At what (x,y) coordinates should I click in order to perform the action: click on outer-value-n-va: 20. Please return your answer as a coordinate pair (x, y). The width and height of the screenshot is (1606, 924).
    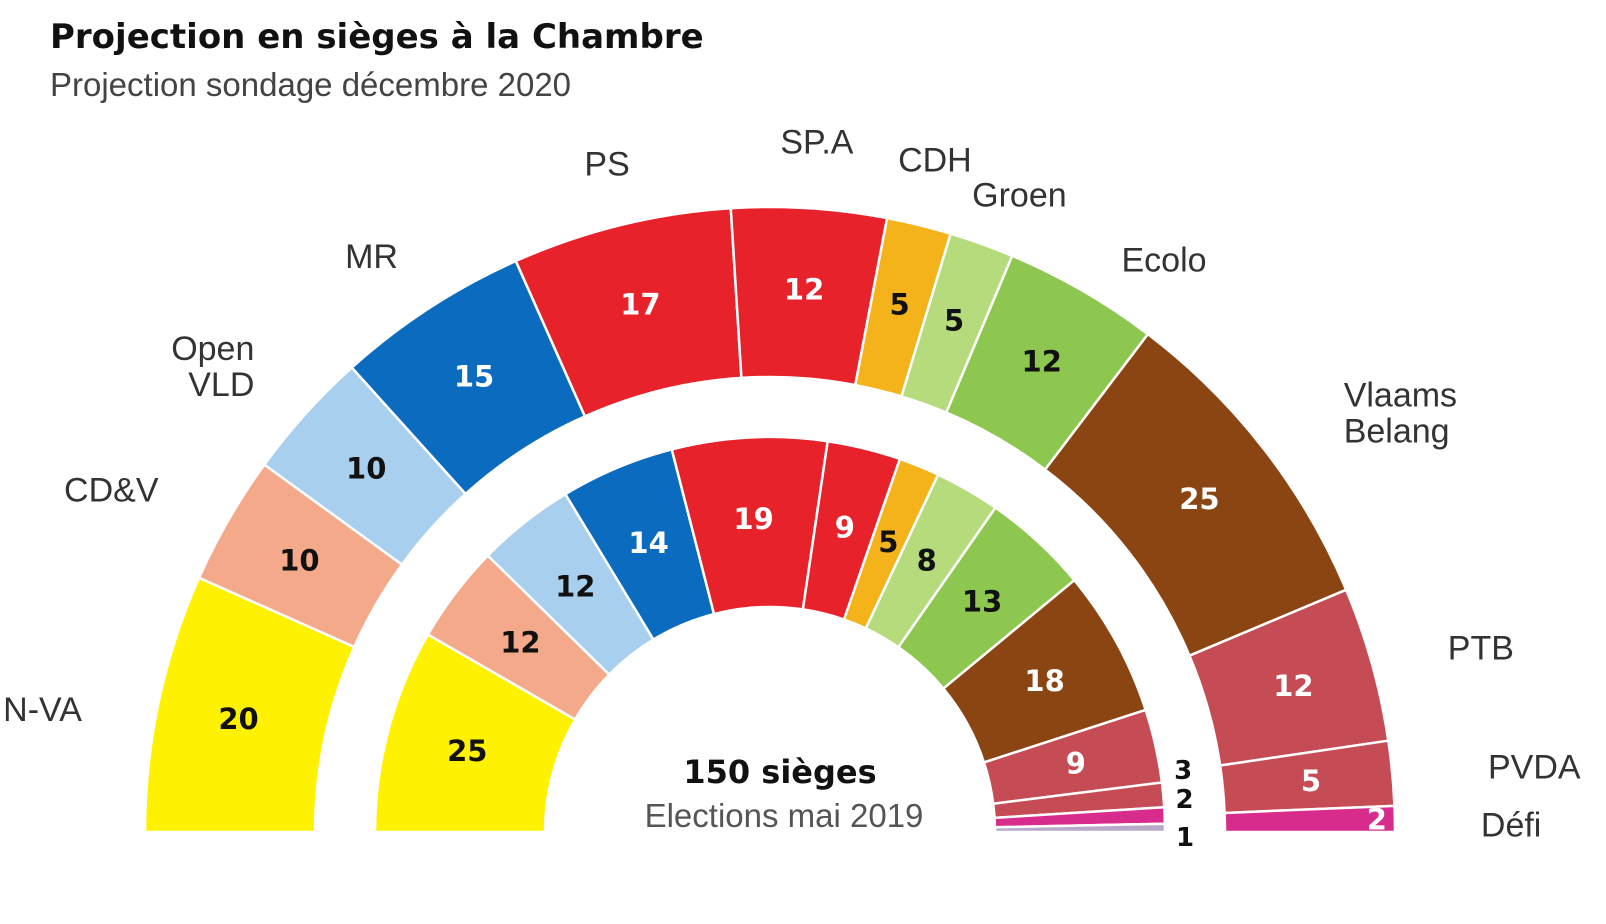
    Looking at the image, I should click on (238, 719).